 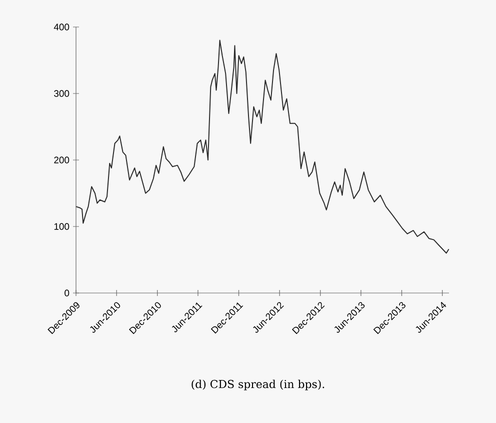 What do you see at coordinates (67, 293) in the screenshot?
I see `y-tick-label: 0` at bounding box center [67, 293].